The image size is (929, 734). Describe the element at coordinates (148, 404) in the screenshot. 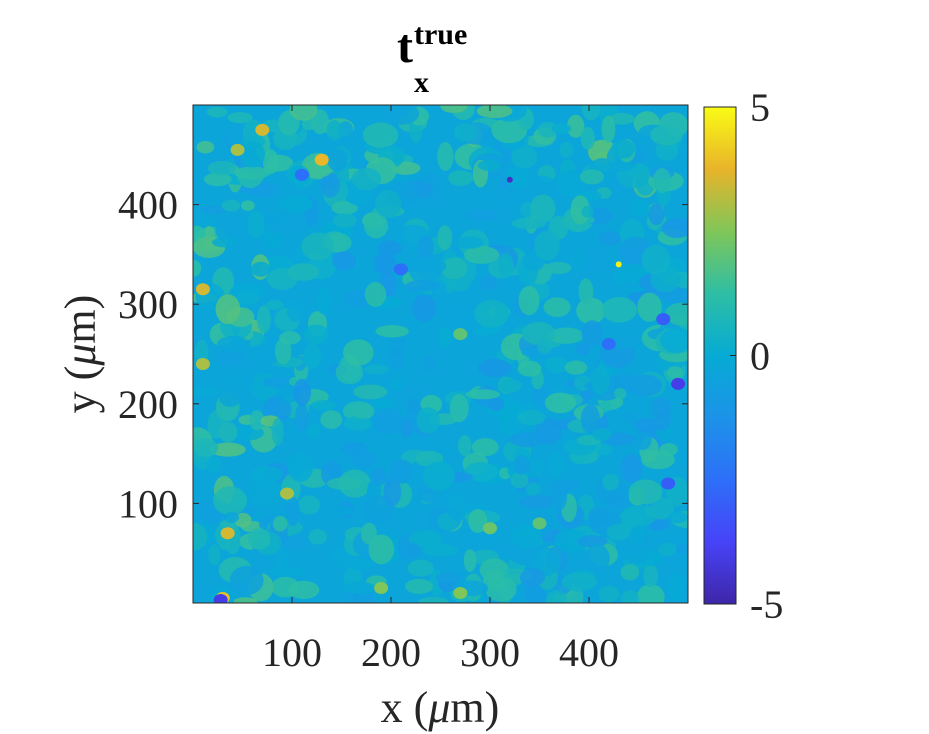

I see `y-tick-label: 200` at that location.